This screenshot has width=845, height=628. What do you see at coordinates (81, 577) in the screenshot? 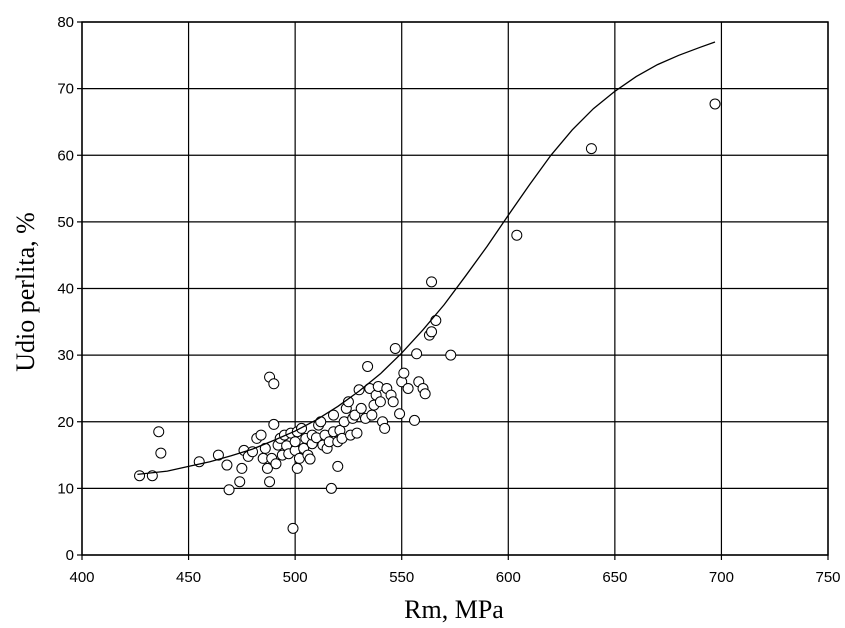
I see `x-tick-label: 400` at bounding box center [81, 577].